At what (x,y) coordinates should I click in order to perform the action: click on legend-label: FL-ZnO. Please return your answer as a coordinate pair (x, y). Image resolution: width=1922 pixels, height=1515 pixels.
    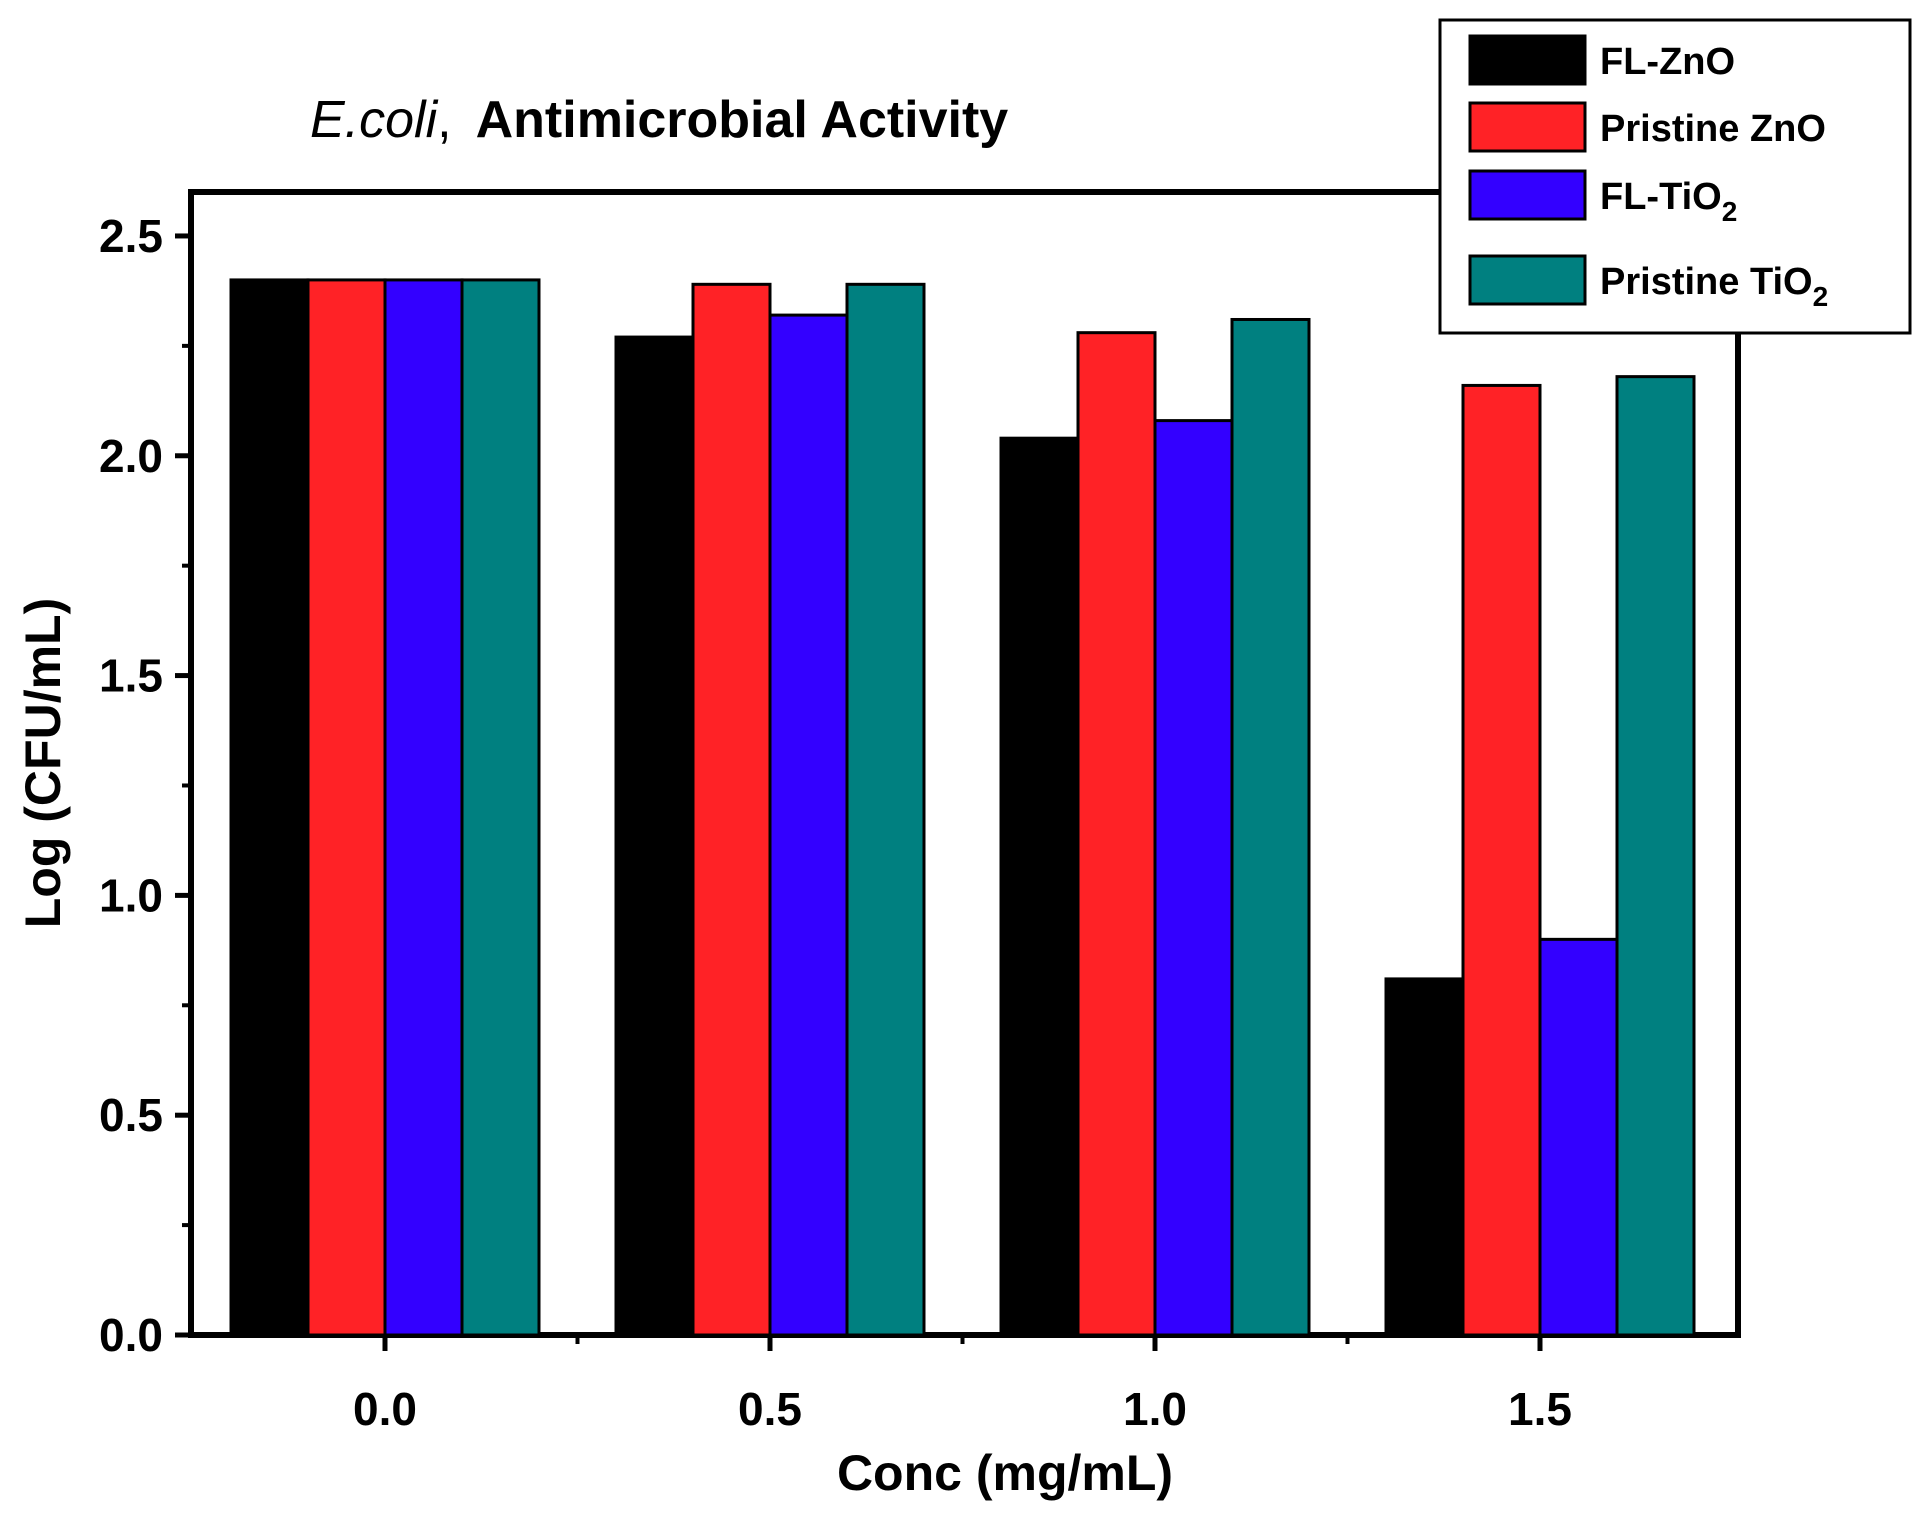
    Looking at the image, I should click on (1667, 62).